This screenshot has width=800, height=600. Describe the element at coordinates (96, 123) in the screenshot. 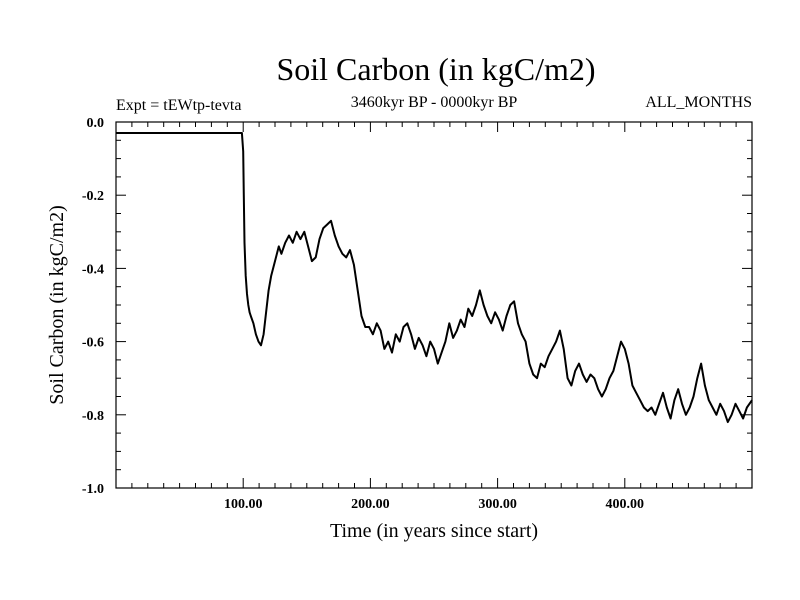

I see `y-tick-label: 0.0` at that location.